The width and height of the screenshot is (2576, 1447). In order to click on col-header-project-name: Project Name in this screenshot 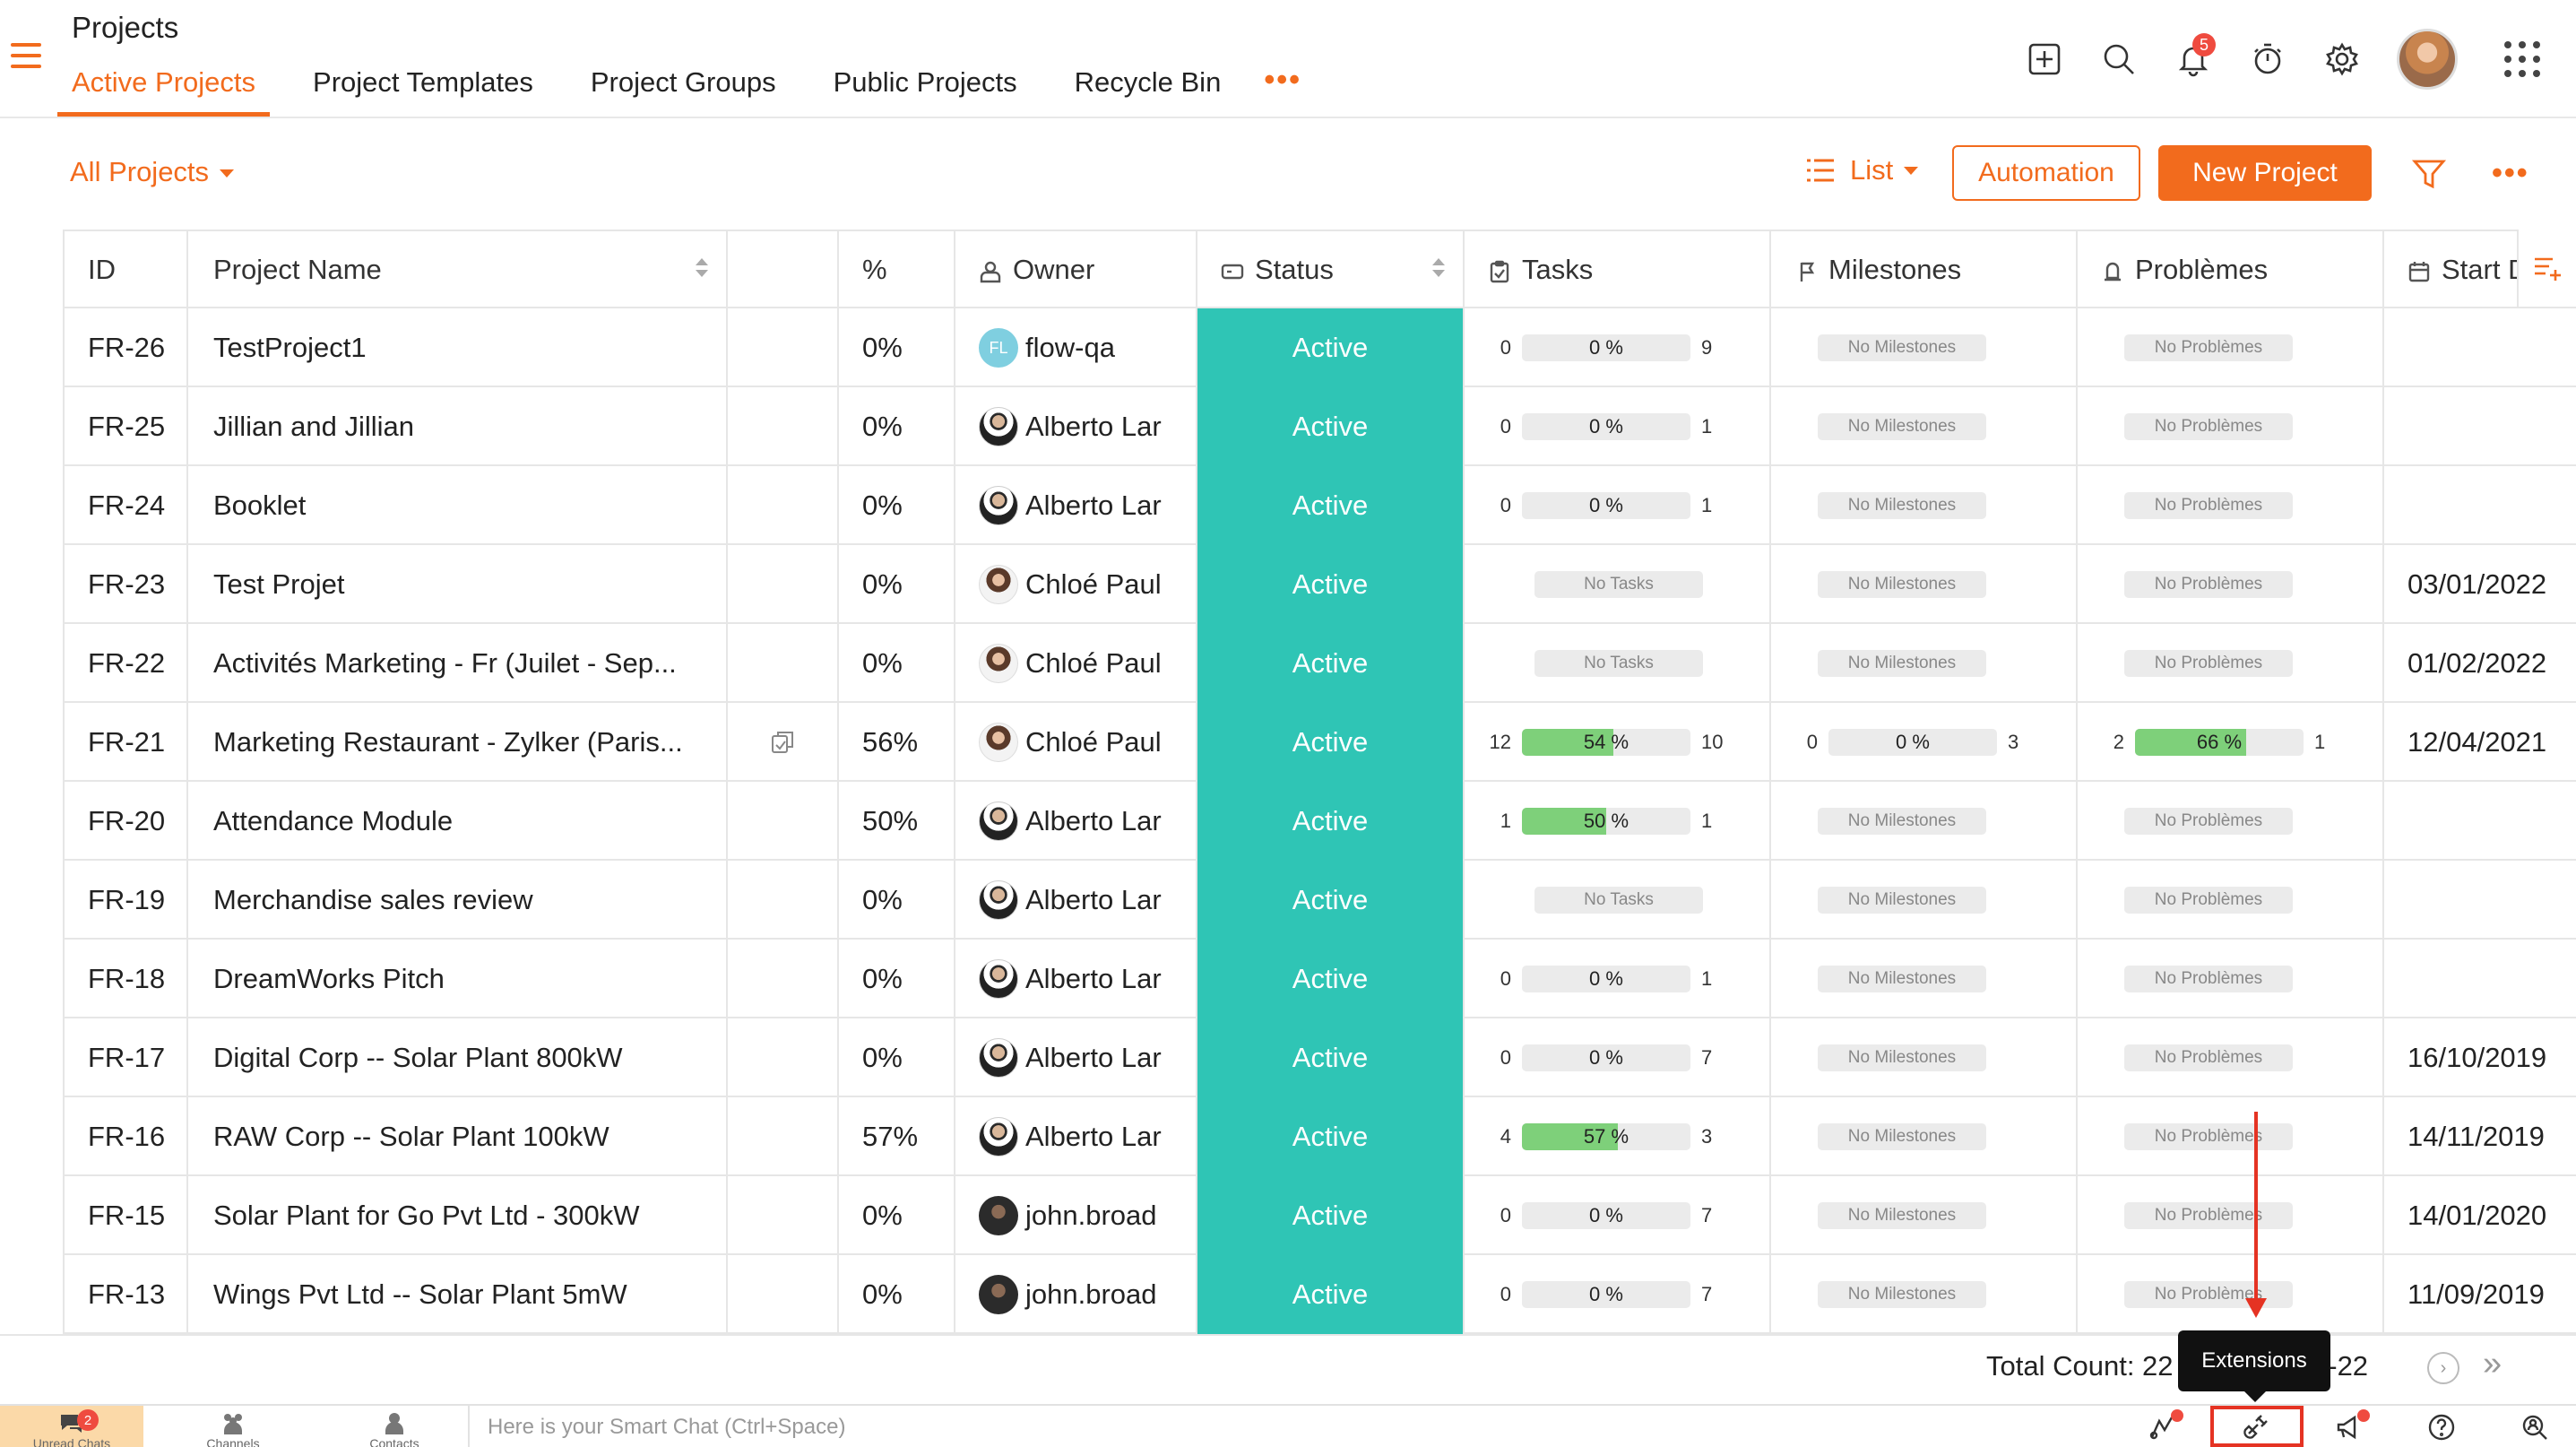, I will do `click(458, 270)`.